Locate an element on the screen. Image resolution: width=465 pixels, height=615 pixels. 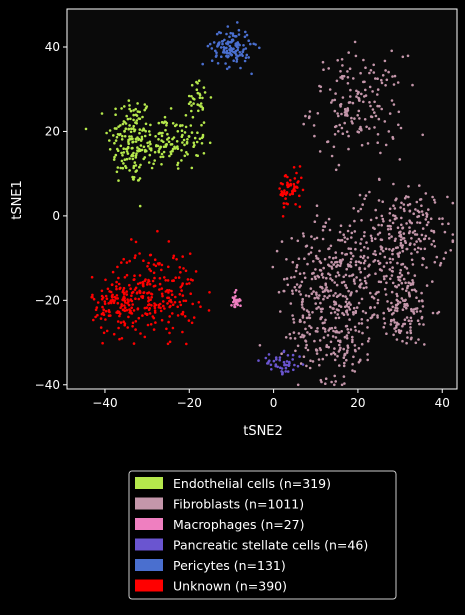
series-4-points is located at coordinates (231, 48).